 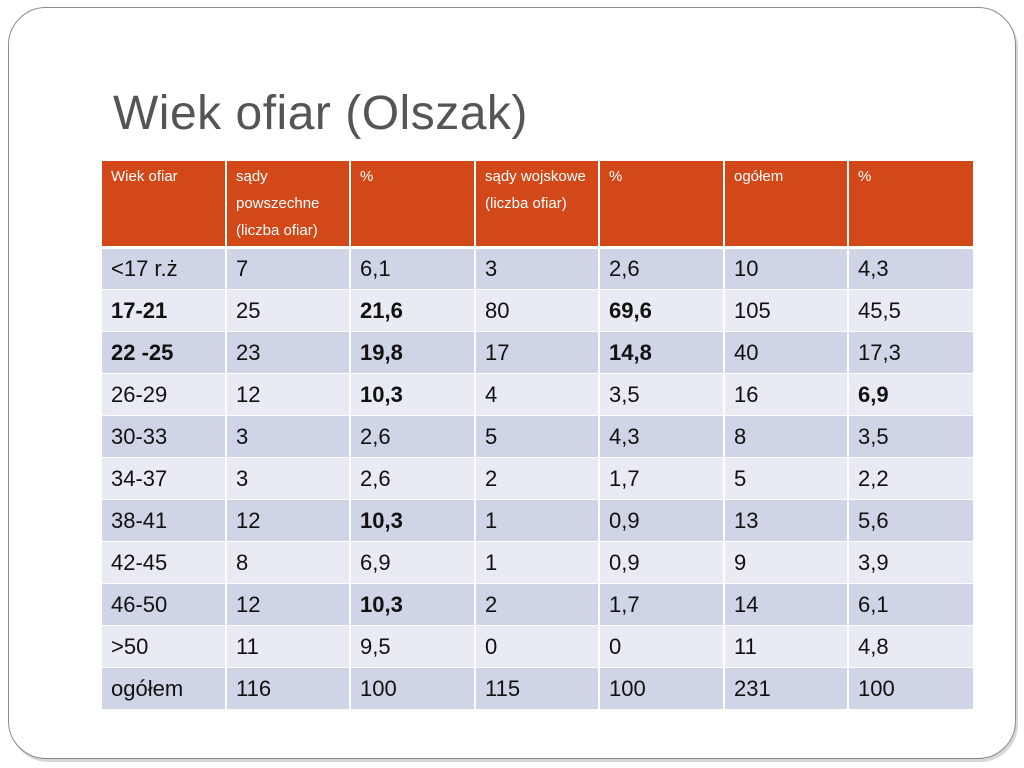 I want to click on table-row: ogółem 116 100 115 100 231 100, so click(x=537, y=688).